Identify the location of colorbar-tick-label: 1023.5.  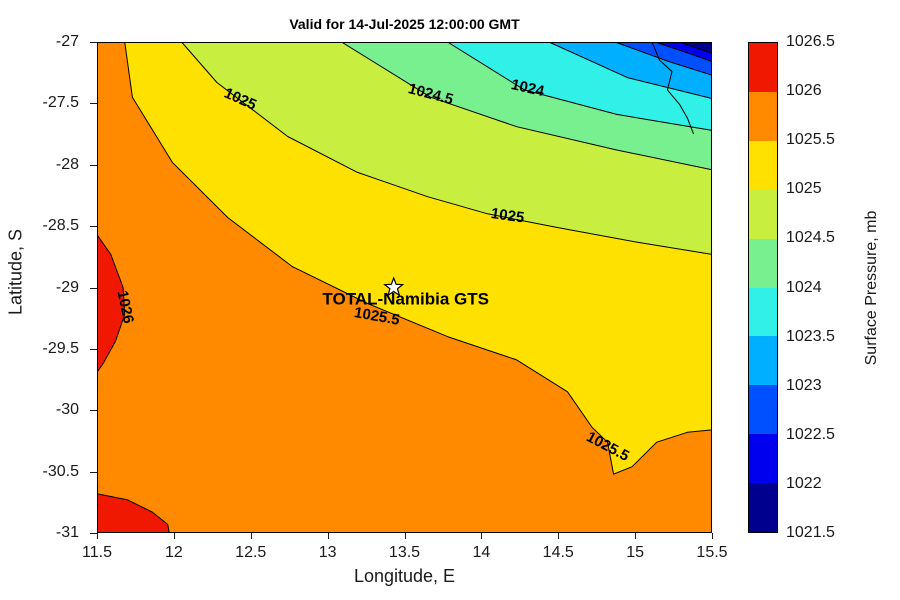
(810, 336).